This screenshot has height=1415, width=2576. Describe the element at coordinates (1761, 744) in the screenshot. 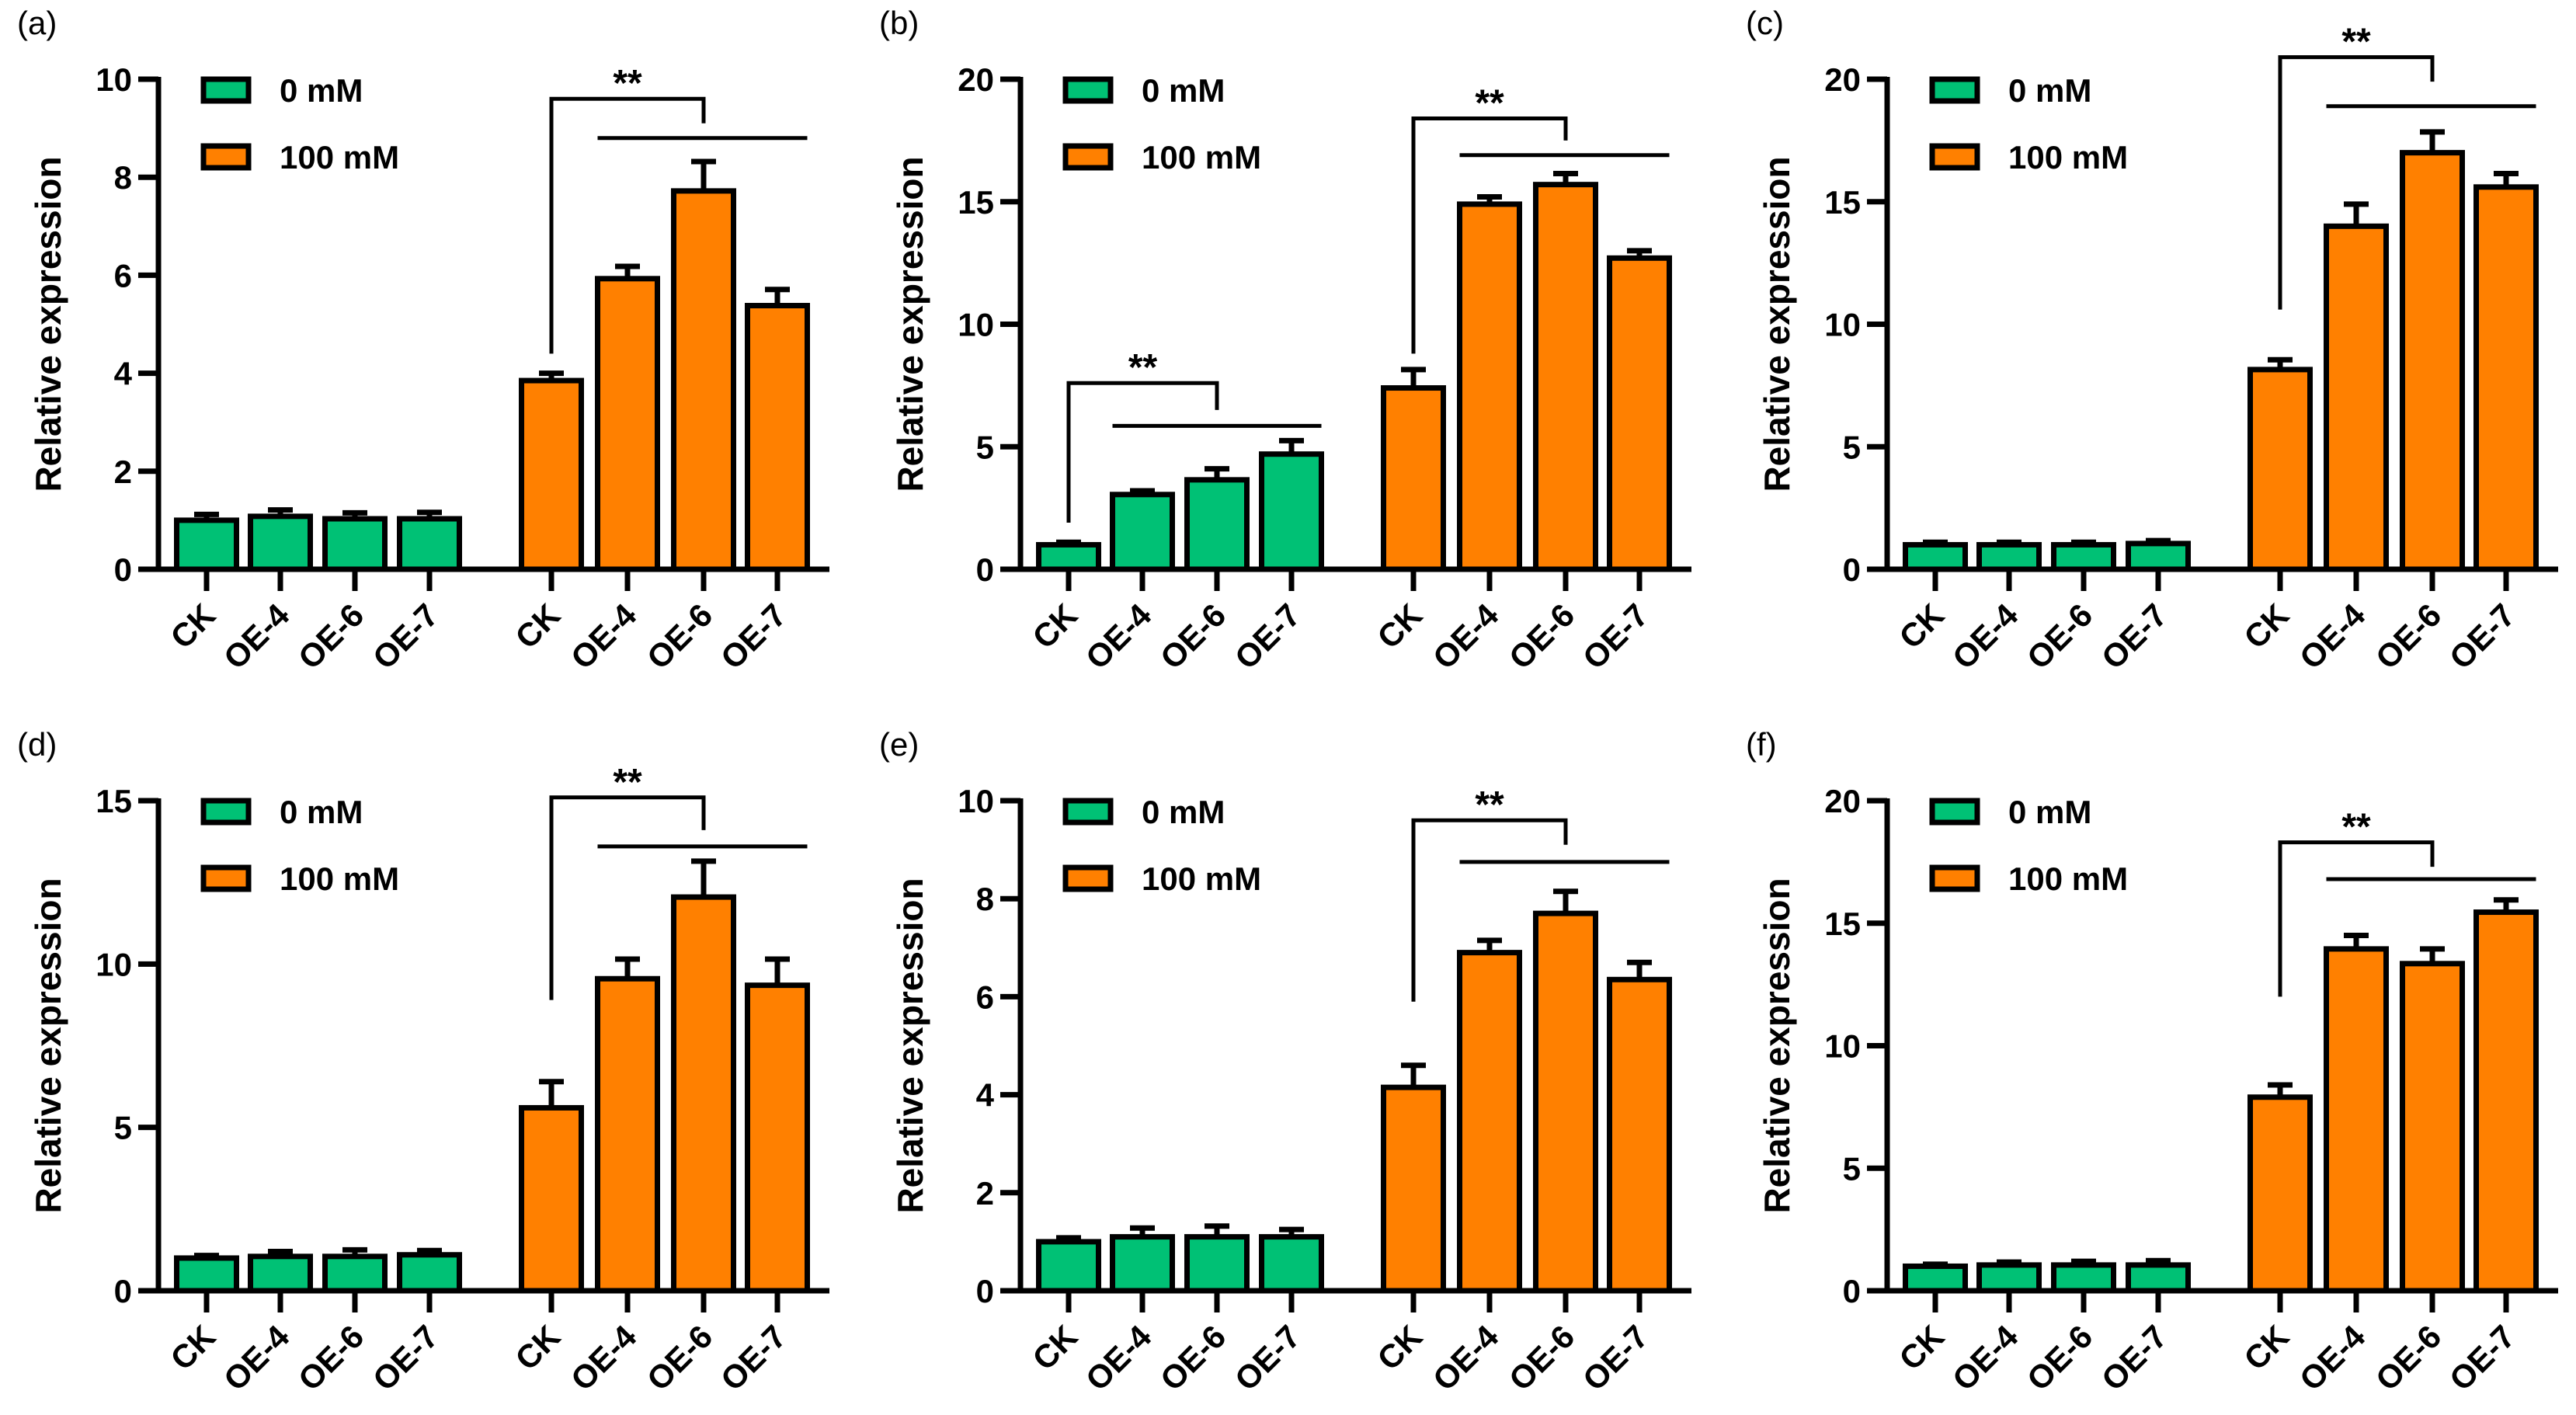

I see `panel-label: (f)` at that location.